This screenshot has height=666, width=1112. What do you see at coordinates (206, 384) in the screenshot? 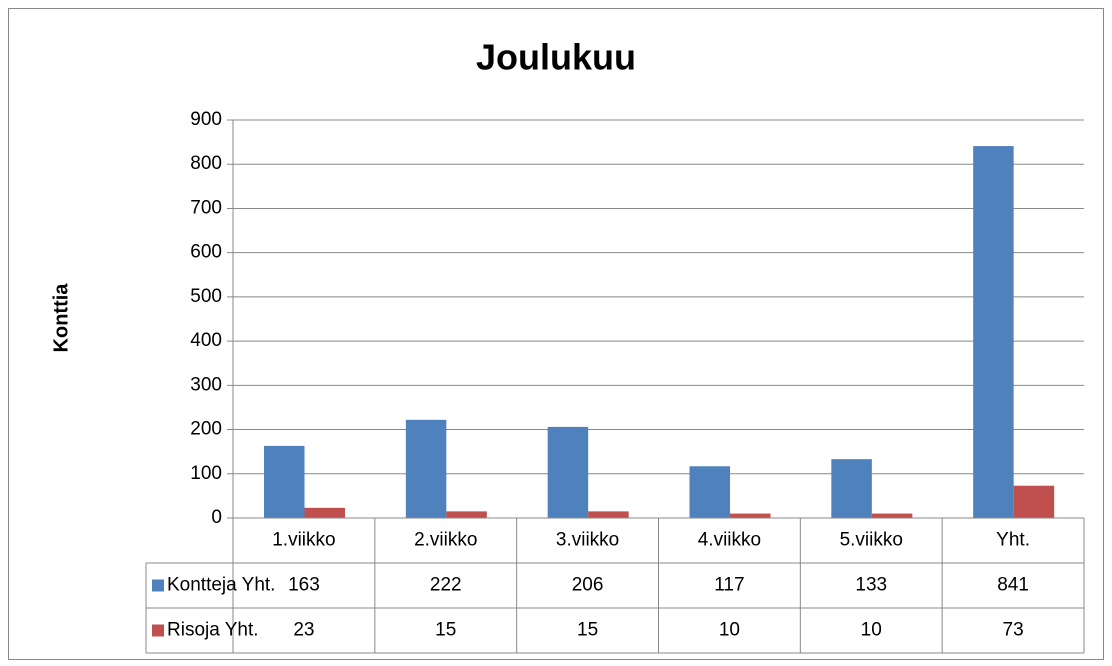
I see `y-tick-label: 300` at bounding box center [206, 384].